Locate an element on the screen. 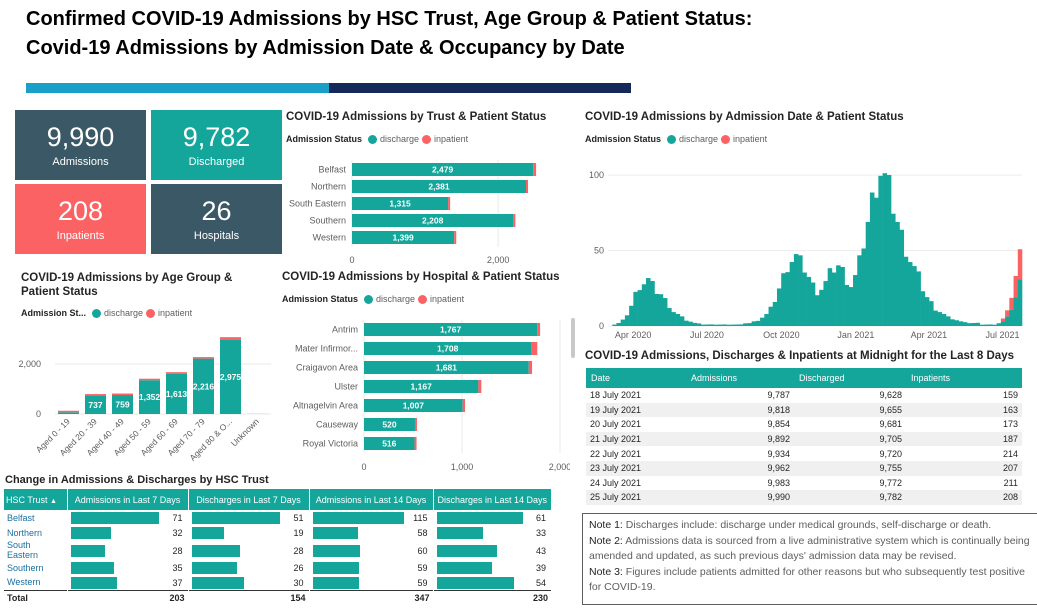 The width and height of the screenshot is (1037, 614). table-row: Northern 32 19 58 33 is located at coordinates (278, 532).